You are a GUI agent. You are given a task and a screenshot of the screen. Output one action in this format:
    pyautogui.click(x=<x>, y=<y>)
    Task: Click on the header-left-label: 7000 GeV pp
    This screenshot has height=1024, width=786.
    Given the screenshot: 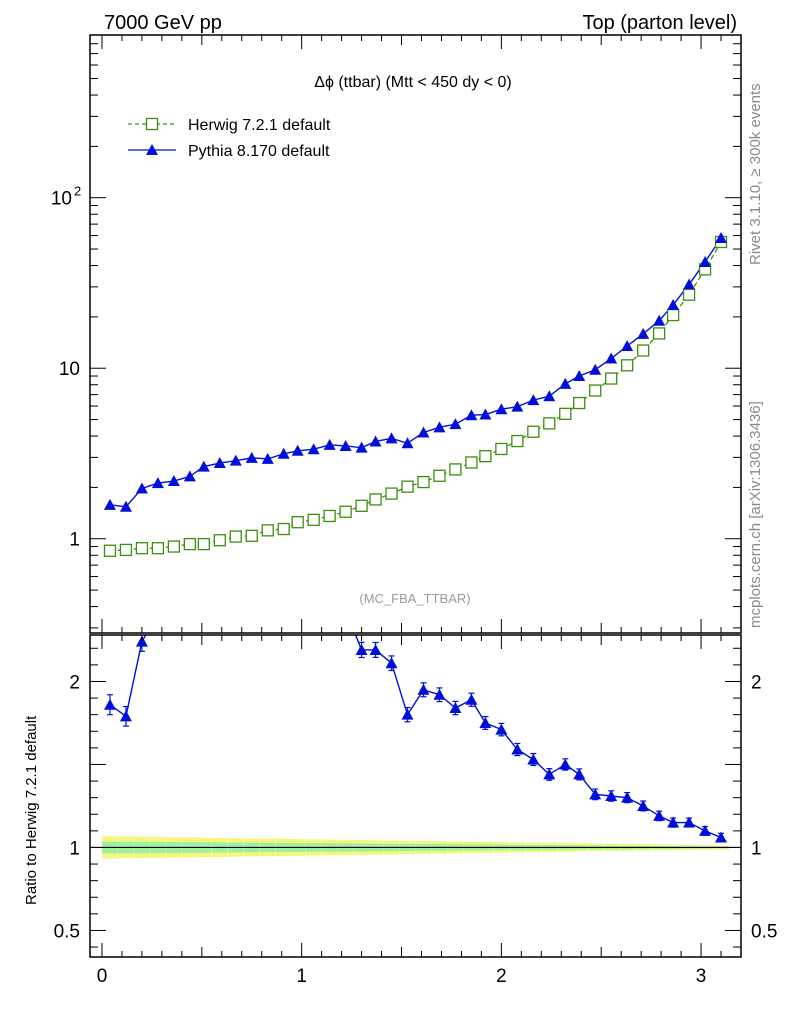 What is the action you would take?
    pyautogui.click(x=163, y=23)
    